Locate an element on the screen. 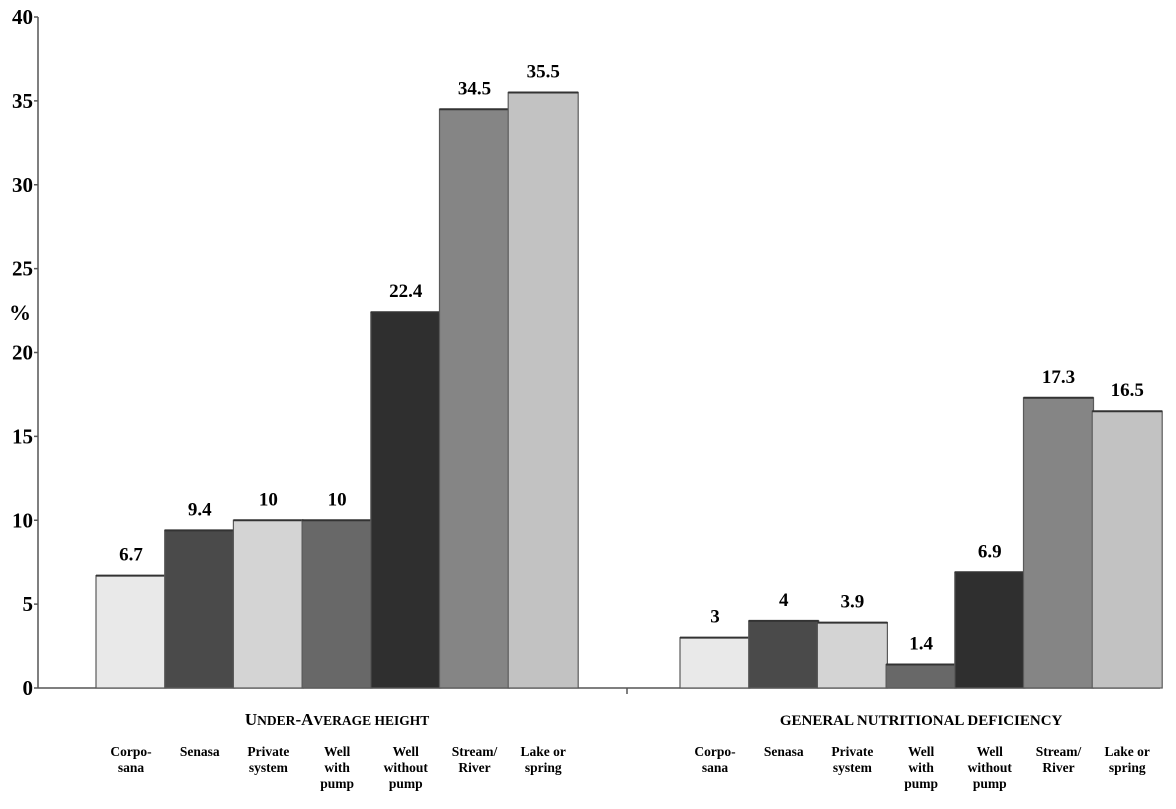  bar-value-label: 6.7 is located at coordinates (131, 555).